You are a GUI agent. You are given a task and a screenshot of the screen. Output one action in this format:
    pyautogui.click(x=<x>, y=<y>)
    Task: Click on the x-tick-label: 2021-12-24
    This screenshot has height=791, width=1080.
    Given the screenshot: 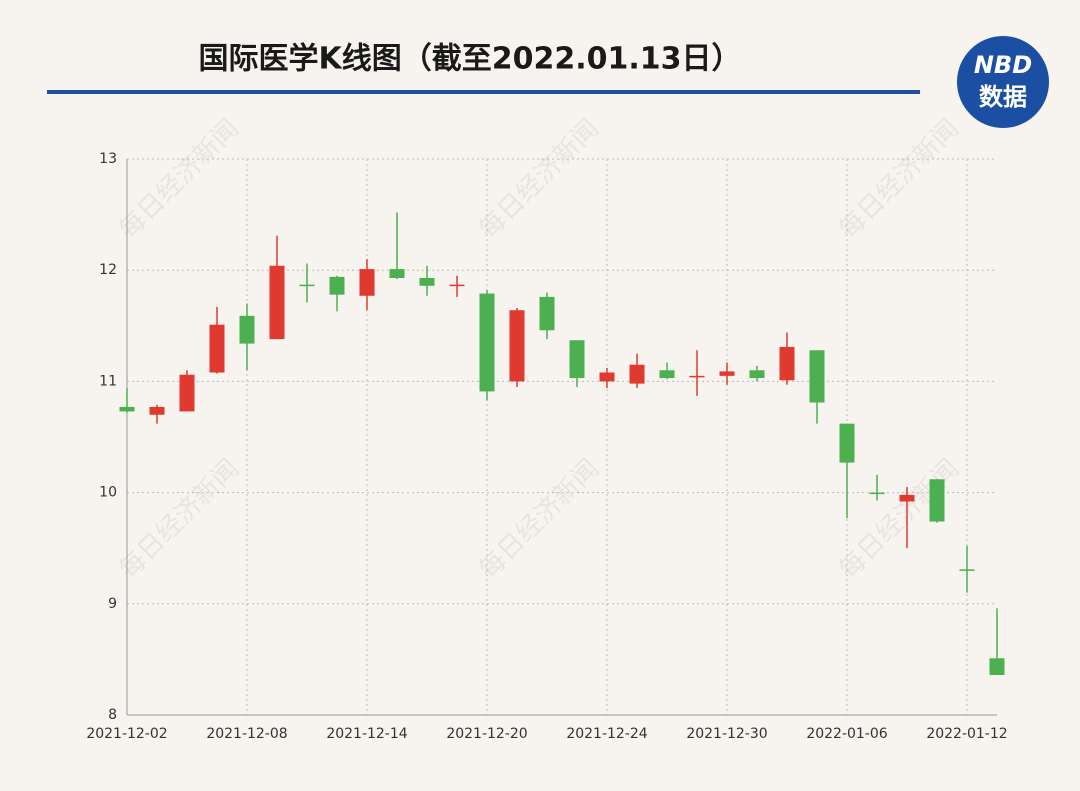 What is the action you would take?
    pyautogui.click(x=606, y=734)
    